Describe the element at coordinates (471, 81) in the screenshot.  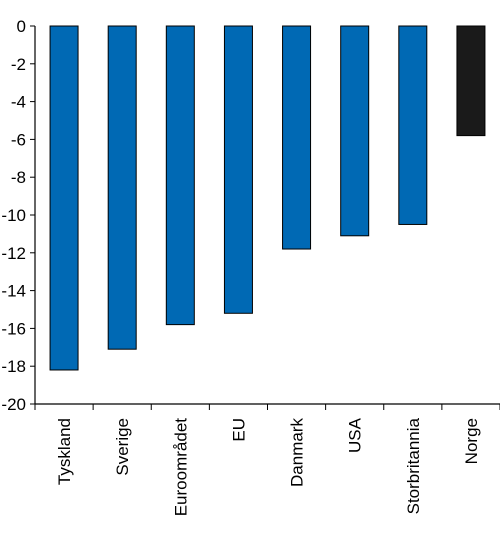
I see `bar-norge` at that location.